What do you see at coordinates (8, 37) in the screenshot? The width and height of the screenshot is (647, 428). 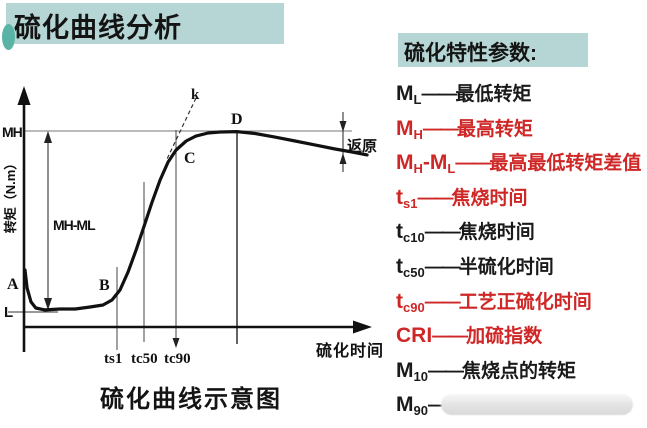 I see `banner-accent-shape` at bounding box center [8, 37].